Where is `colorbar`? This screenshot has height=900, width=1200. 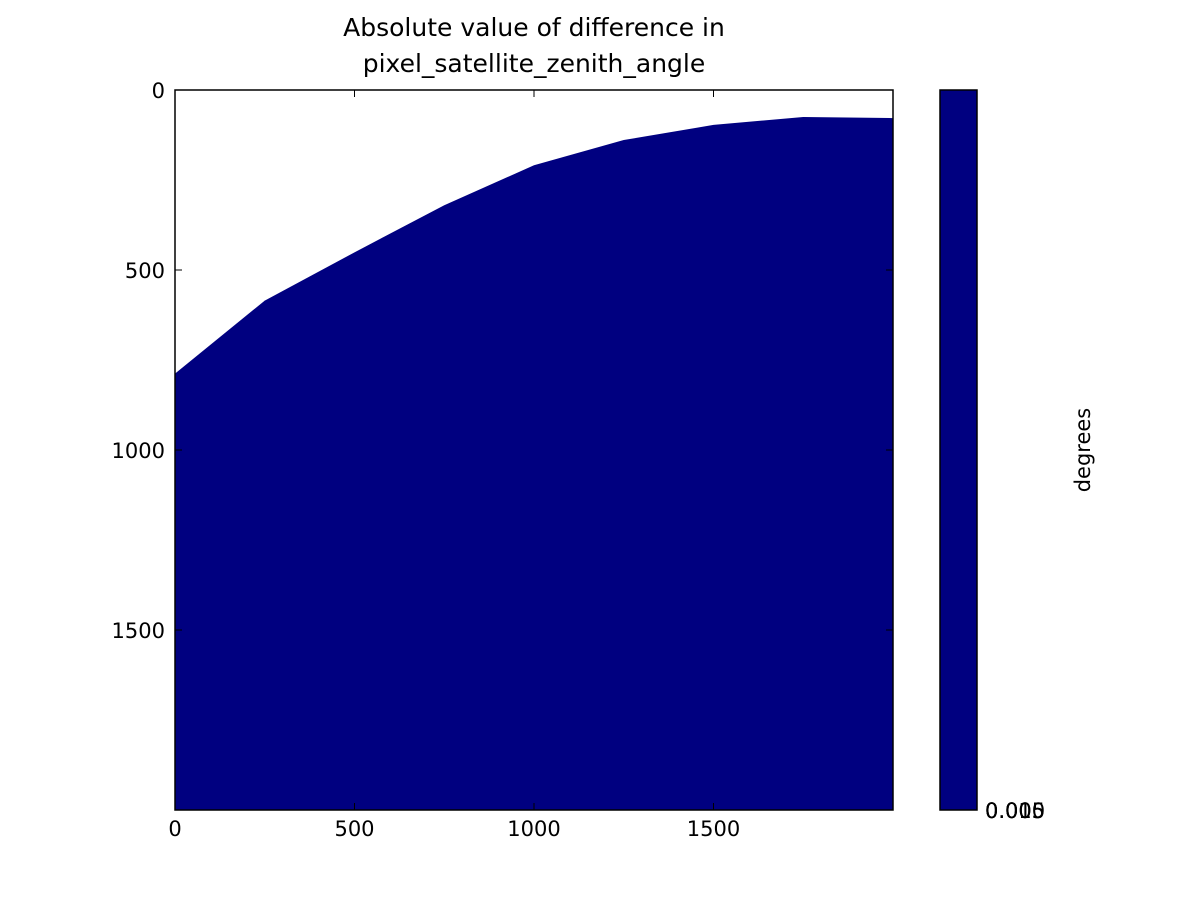 colorbar is located at coordinates (958, 450).